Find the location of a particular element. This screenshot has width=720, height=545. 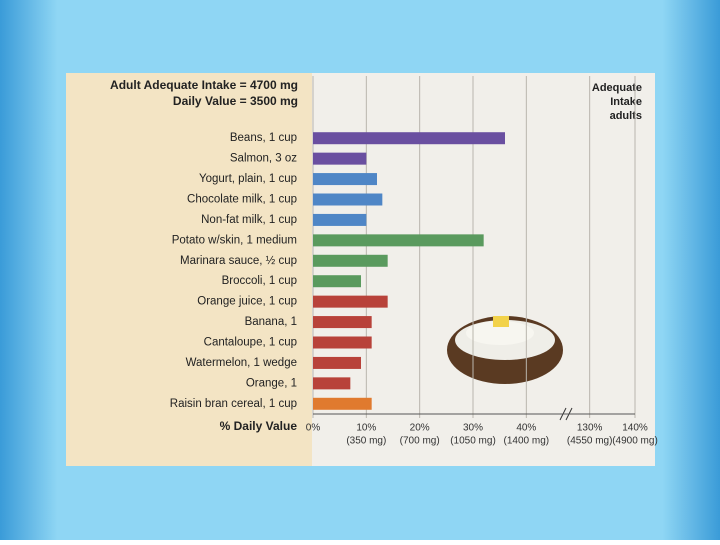

x-tick-label: 140% is located at coordinates (635, 428).